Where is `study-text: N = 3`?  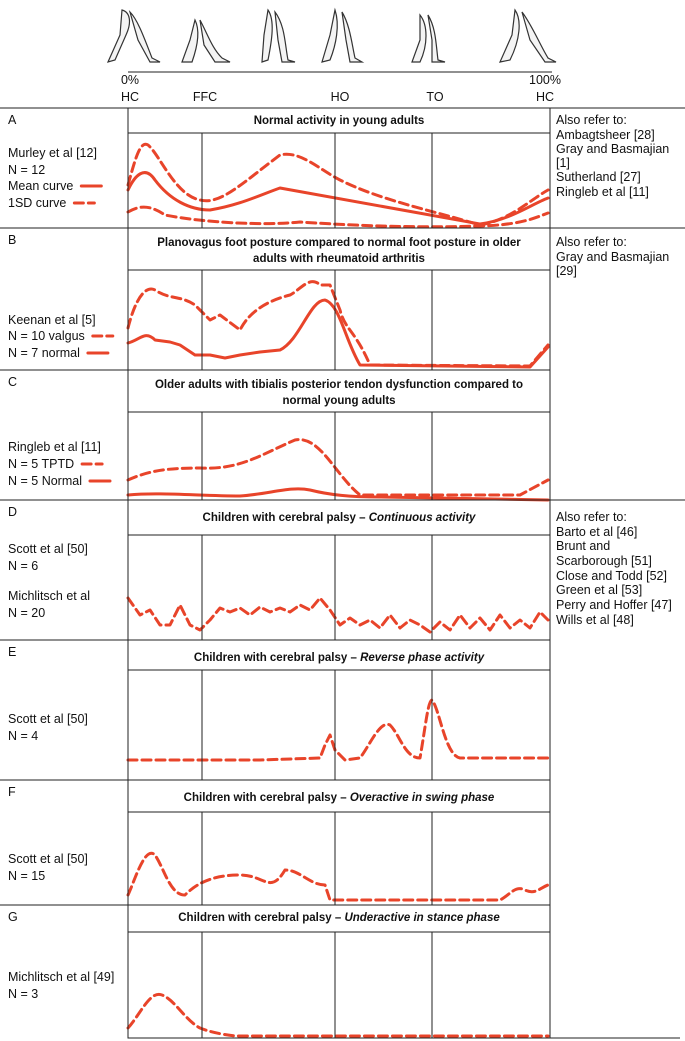 study-text: N = 3 is located at coordinates (23, 994).